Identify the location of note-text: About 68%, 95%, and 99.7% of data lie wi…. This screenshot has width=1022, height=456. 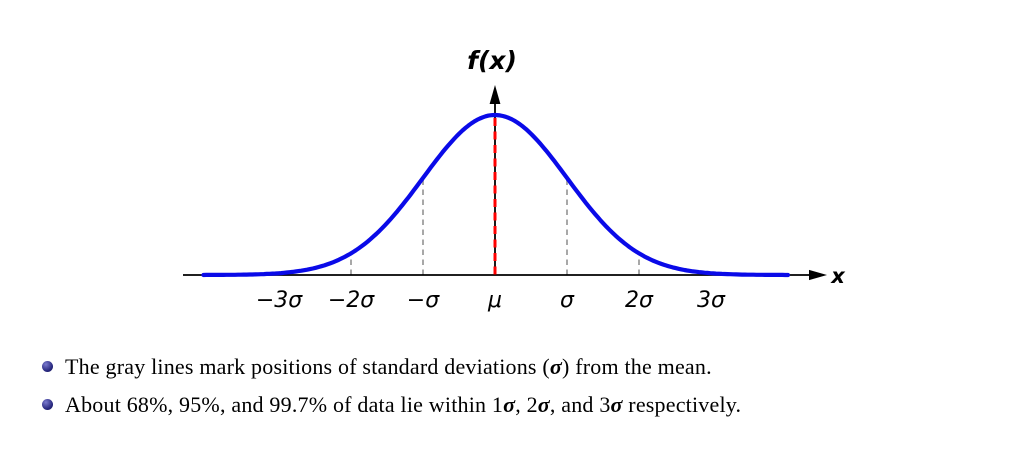
(403, 404).